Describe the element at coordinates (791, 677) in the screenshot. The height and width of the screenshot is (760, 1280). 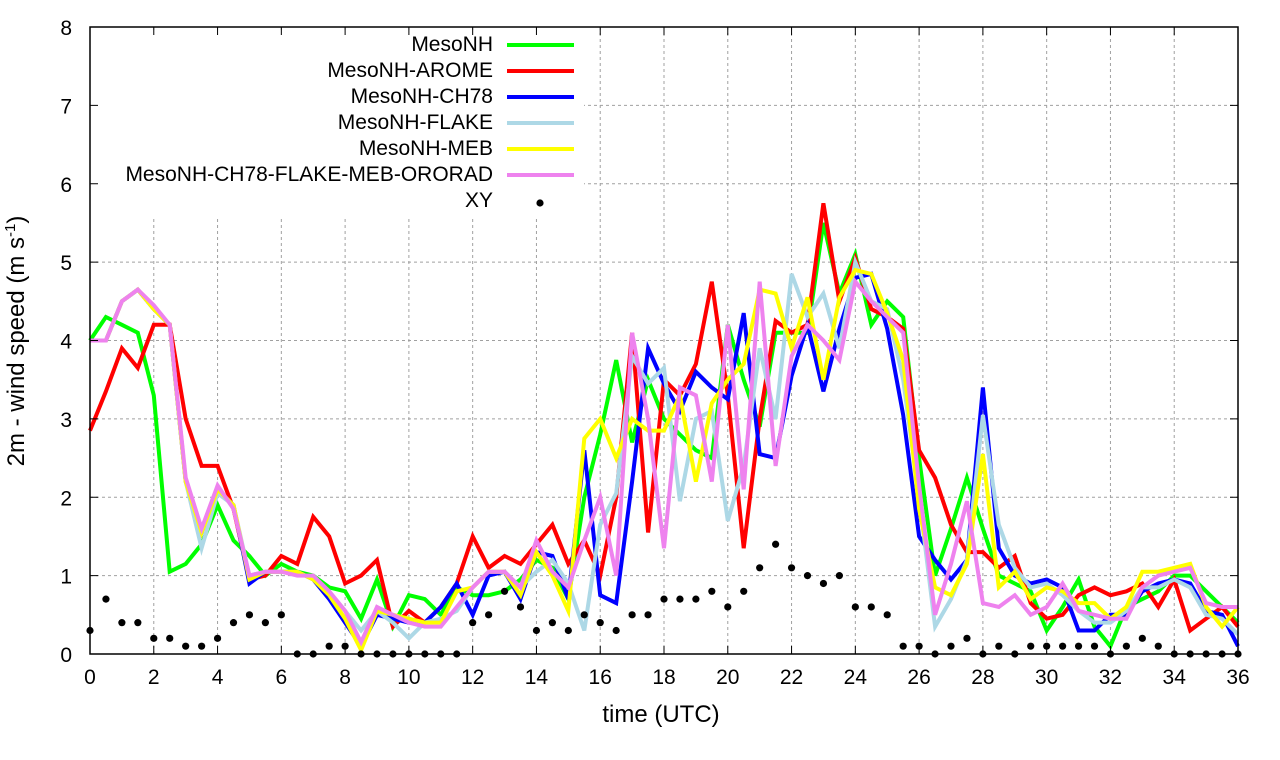
I see `x-tick-label: 22` at that location.